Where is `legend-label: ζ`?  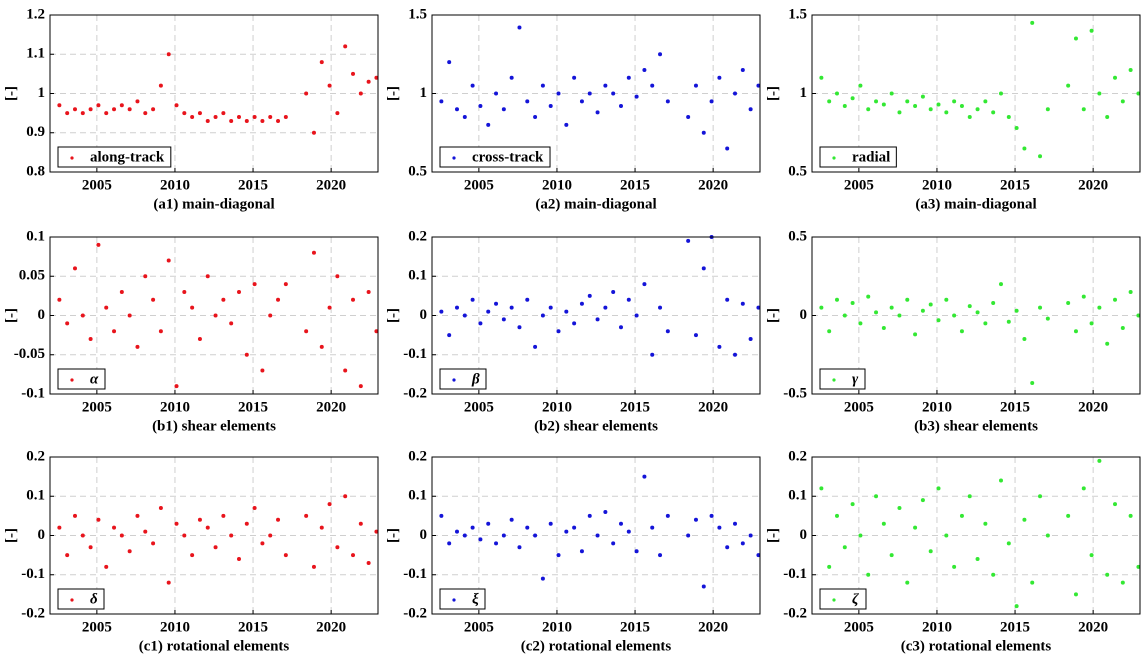 legend-label: ζ is located at coordinates (856, 599).